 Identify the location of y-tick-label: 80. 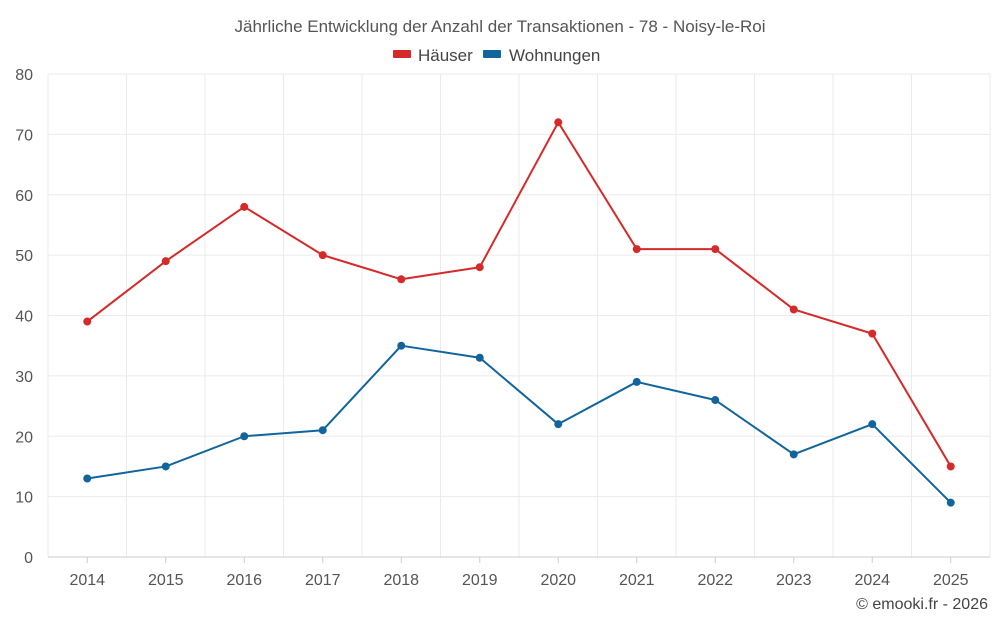
(24, 75).